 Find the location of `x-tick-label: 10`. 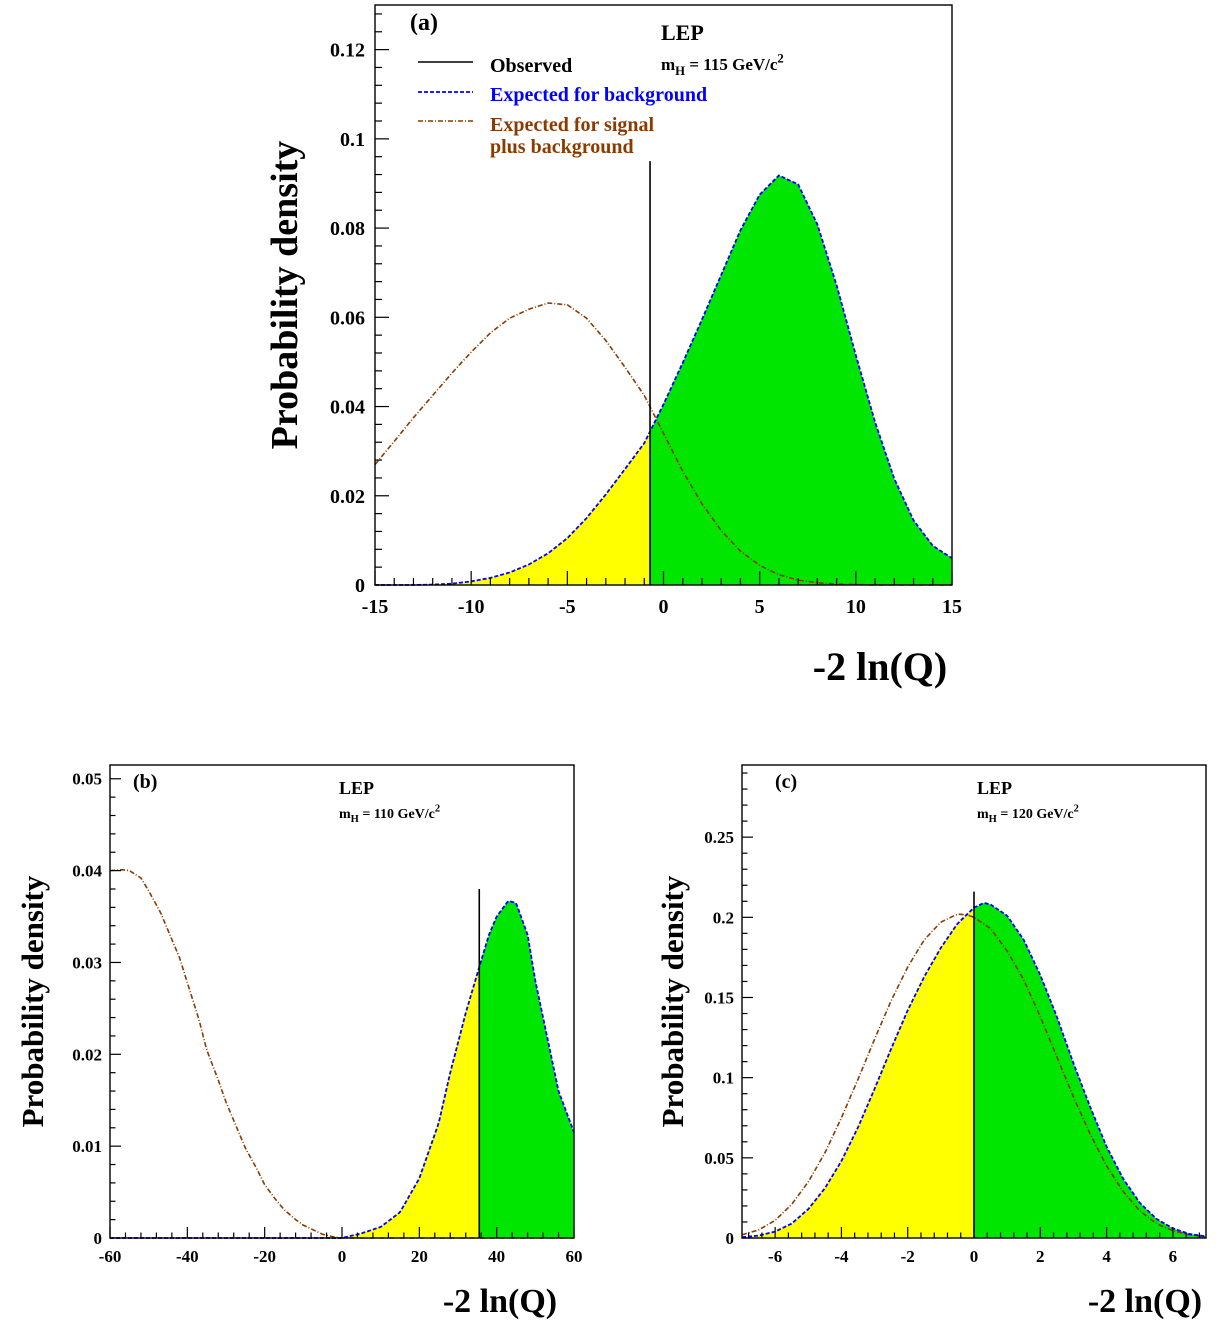

x-tick-label: 10 is located at coordinates (856, 607).